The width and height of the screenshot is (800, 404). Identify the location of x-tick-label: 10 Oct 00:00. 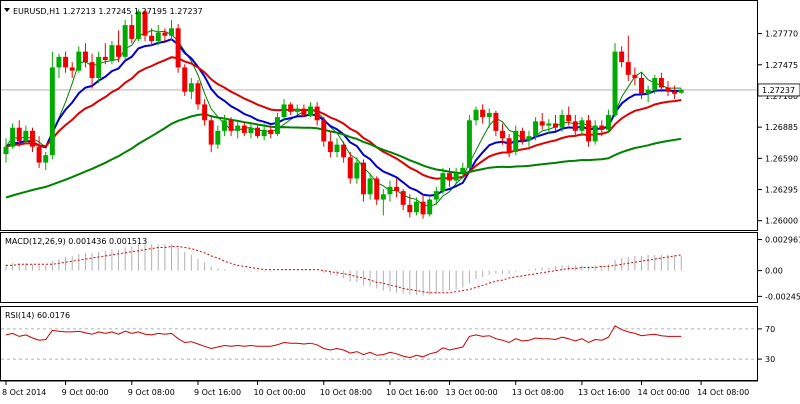
(280, 392).